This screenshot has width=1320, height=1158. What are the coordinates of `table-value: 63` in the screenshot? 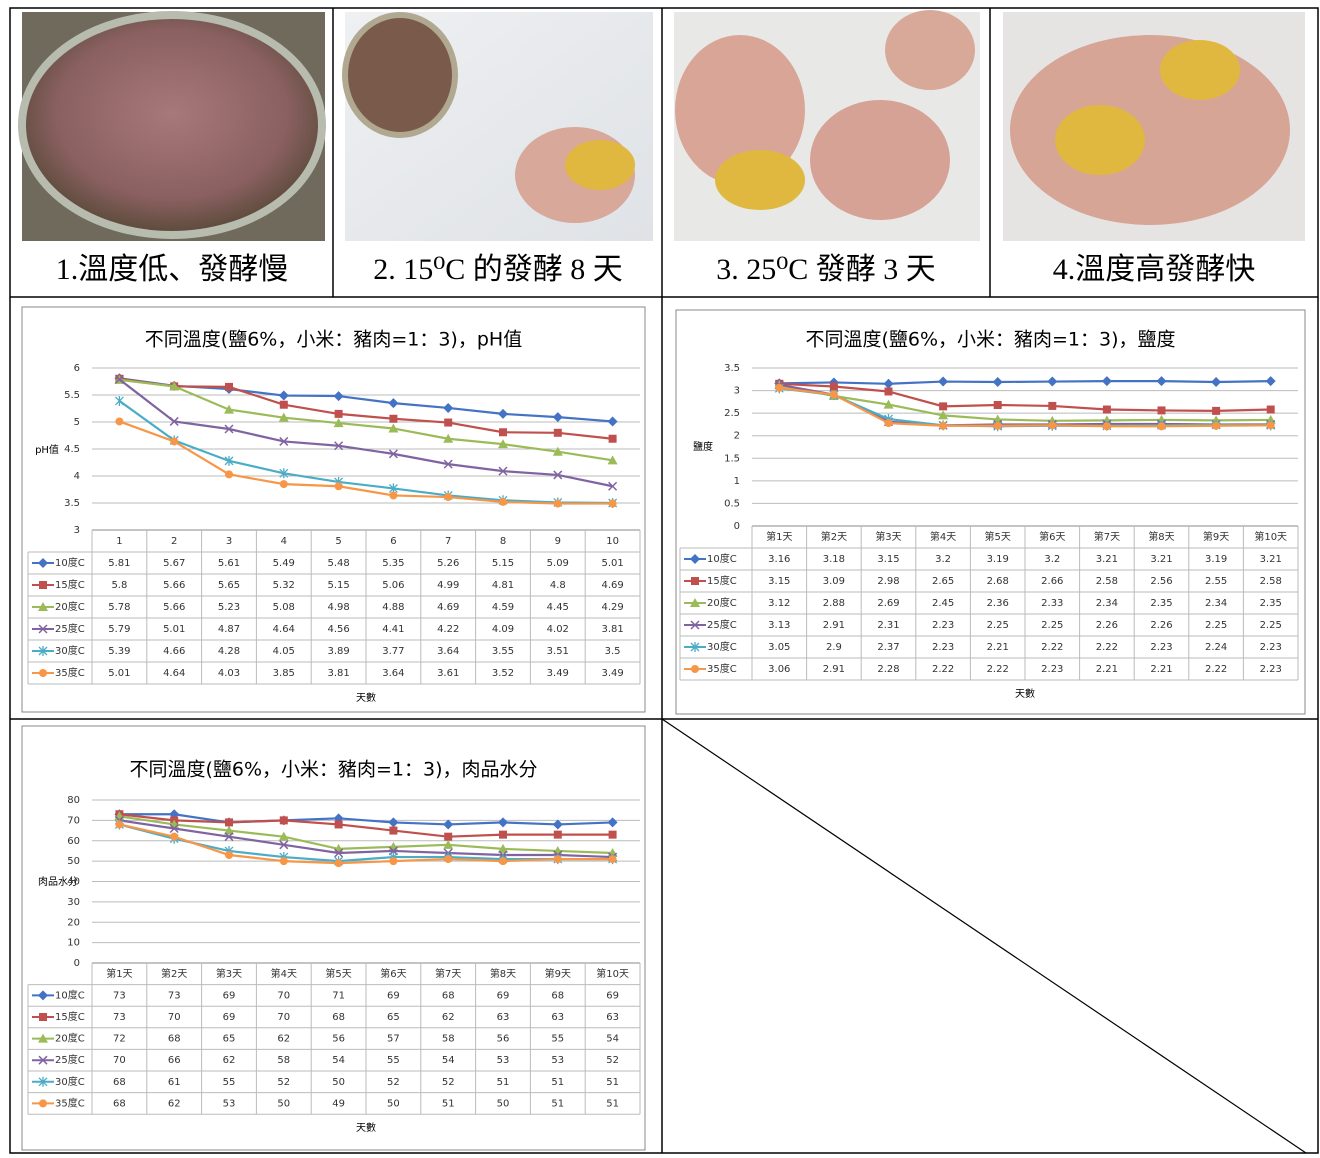 It's located at (503, 1017).